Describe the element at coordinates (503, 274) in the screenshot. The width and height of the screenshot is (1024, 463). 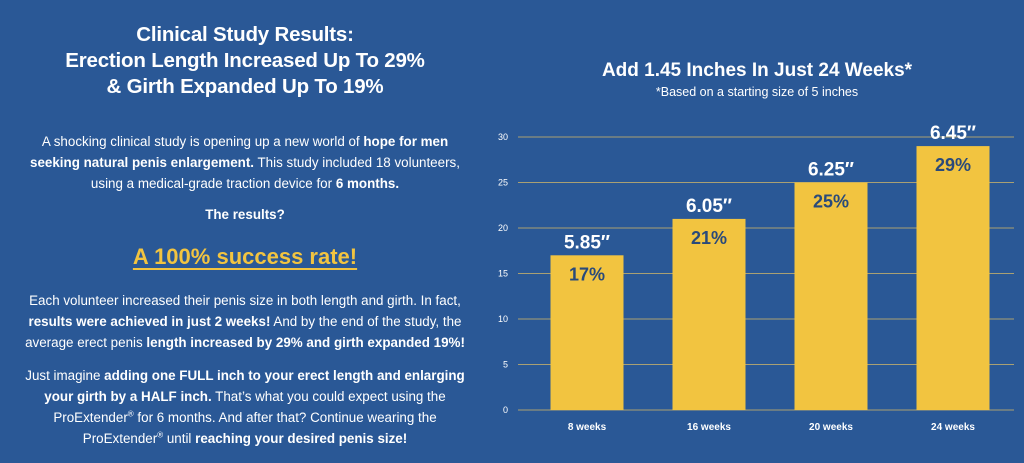
I see `y-tick-label: 15` at that location.